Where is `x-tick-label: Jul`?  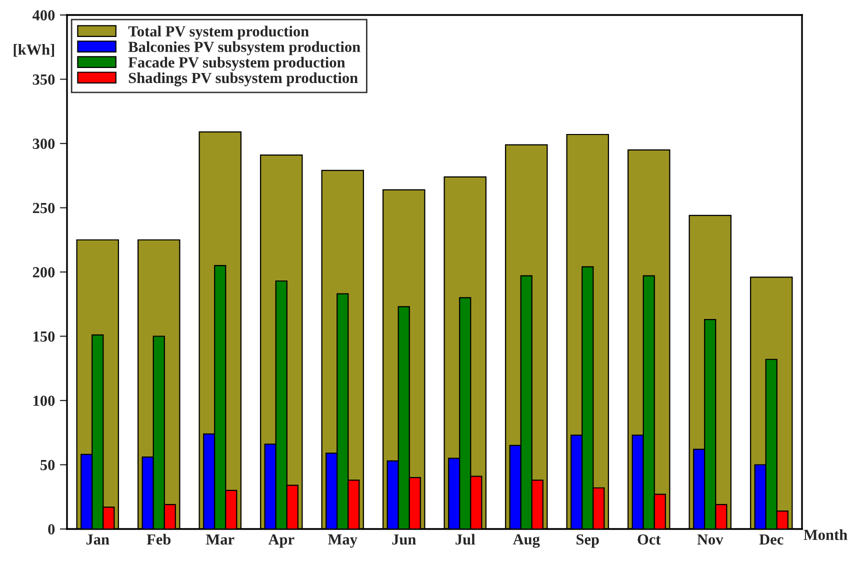 x-tick-label: Jul is located at coordinates (466, 539).